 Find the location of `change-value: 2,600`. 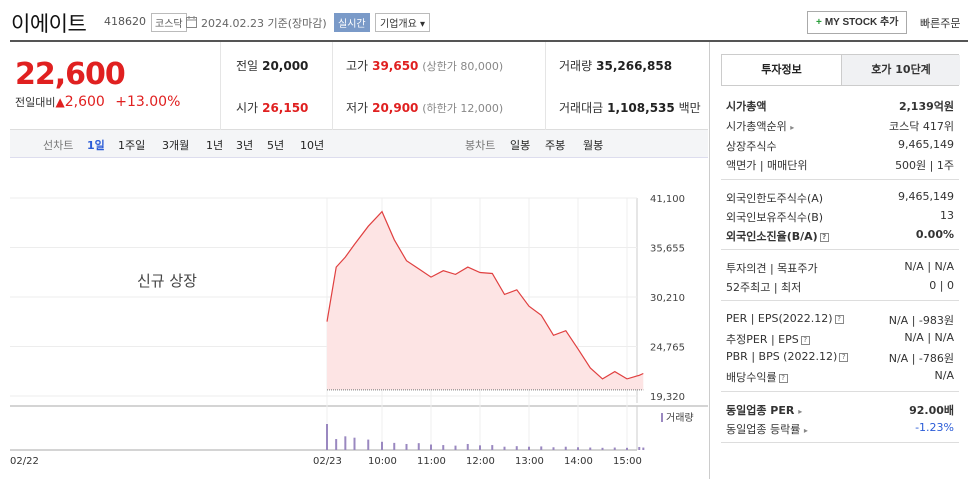

change-value: 2,600 is located at coordinates (84, 102).